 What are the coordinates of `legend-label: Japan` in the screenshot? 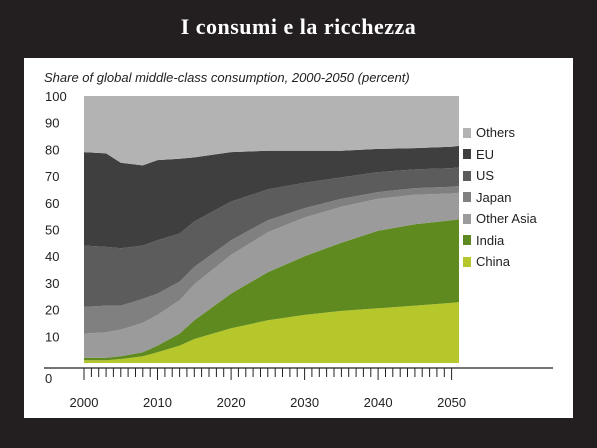 It's located at (494, 197).